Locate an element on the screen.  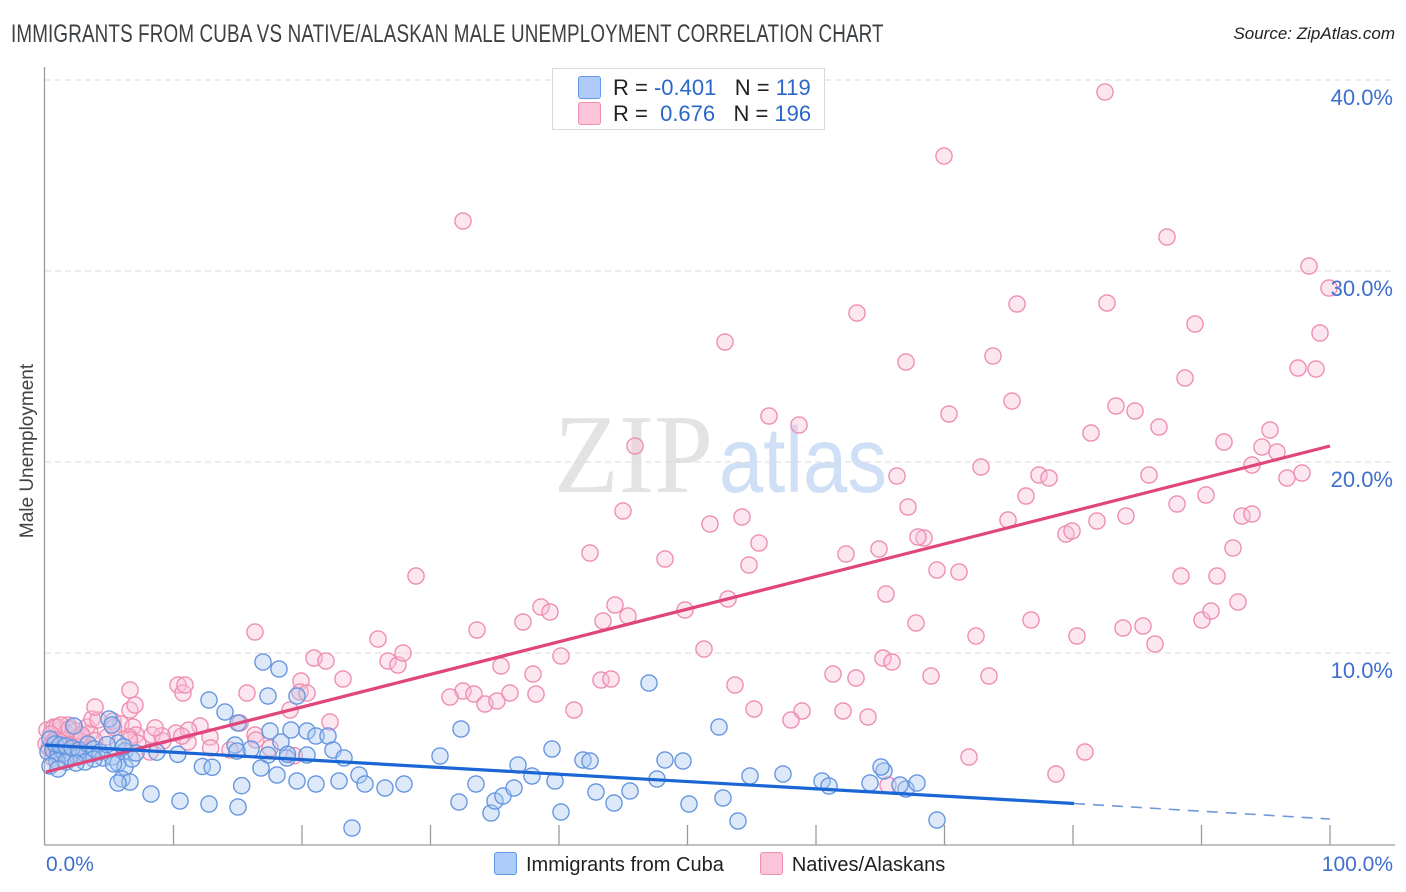
svg-text: ZIP is located at coordinates (633, 455).